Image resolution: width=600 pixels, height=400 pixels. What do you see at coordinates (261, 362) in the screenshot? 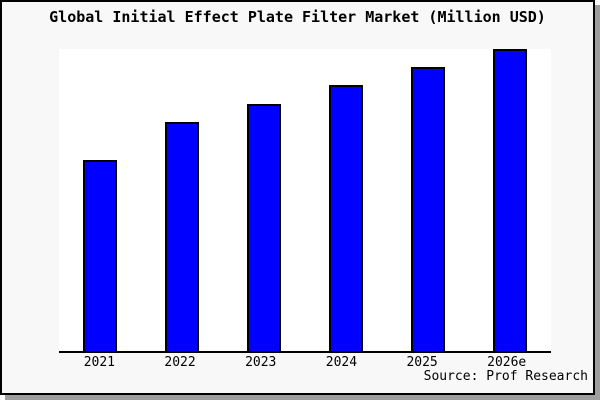
I see `x-tick-label-2023: 2023` at bounding box center [261, 362].